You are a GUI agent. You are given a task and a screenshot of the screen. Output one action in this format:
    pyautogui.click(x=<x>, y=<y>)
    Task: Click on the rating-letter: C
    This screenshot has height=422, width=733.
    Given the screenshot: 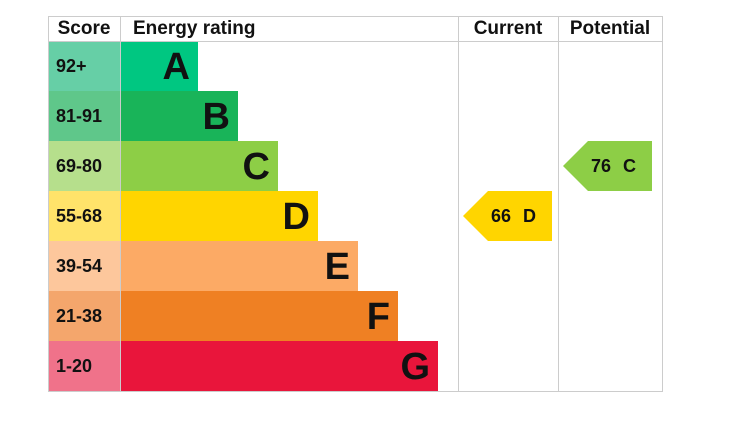 What is the action you would take?
    pyautogui.click(x=256, y=167)
    